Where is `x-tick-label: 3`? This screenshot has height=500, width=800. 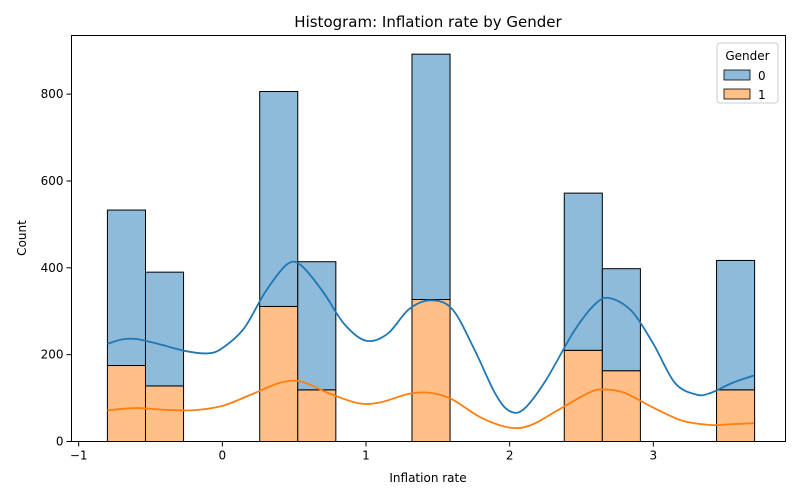 x-tick-label: 3 is located at coordinates (654, 456).